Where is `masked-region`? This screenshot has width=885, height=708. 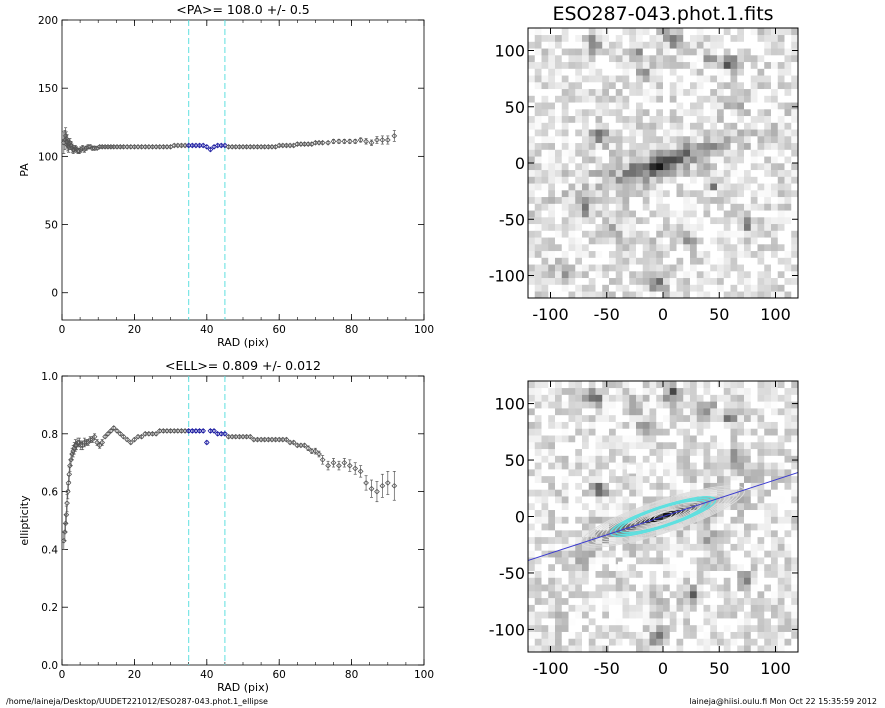 masked-region is located at coordinates (735, 485).